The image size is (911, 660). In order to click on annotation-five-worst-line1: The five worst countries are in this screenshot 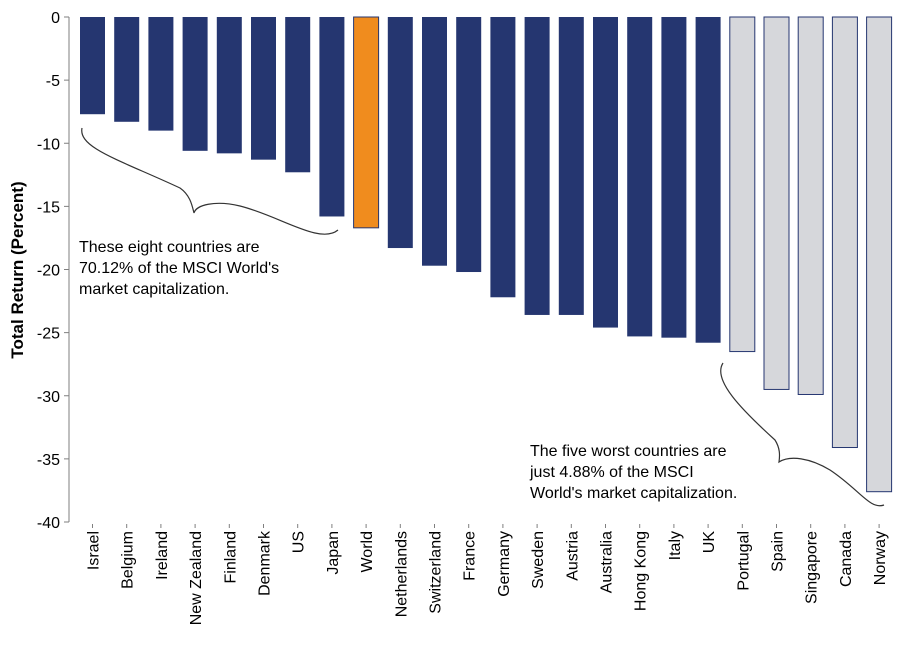, I will do `click(628, 451)`.